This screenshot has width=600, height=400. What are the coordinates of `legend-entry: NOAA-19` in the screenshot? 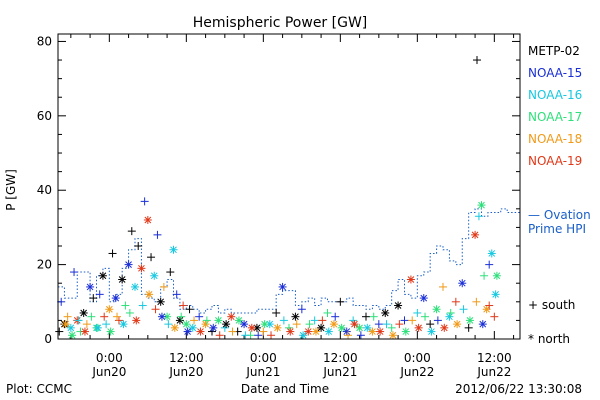 It's located at (555, 161).